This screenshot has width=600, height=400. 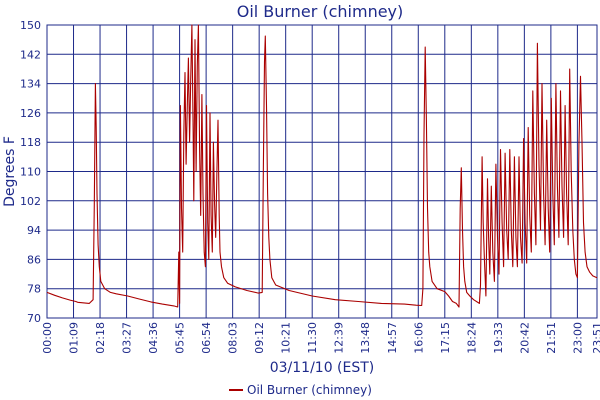 I want to click on x-tick-label: 23:51, so click(x=595, y=338).